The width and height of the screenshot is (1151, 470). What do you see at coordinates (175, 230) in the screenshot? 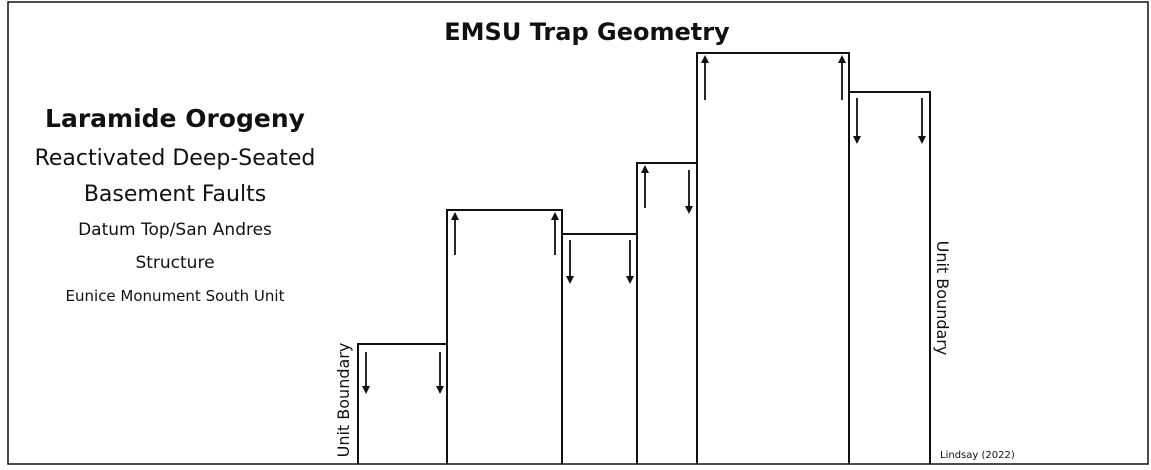
I see `side-line: Datum Top/San Andres` at bounding box center [175, 230].